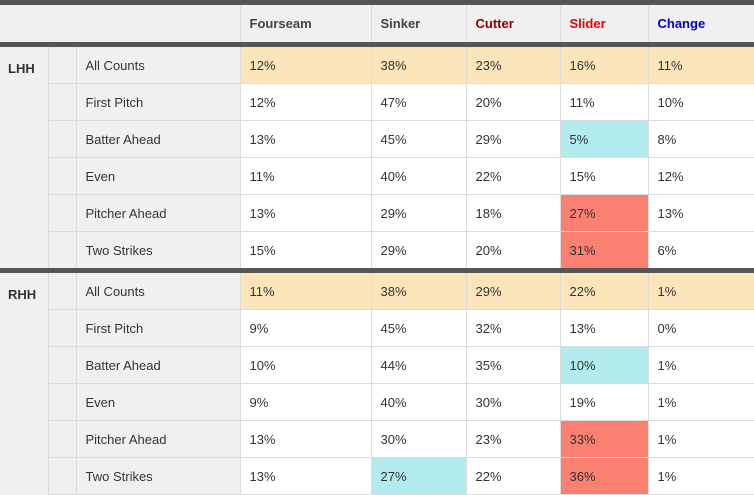 The image size is (754, 495). I want to click on usage-cell: 31%, so click(603, 251).